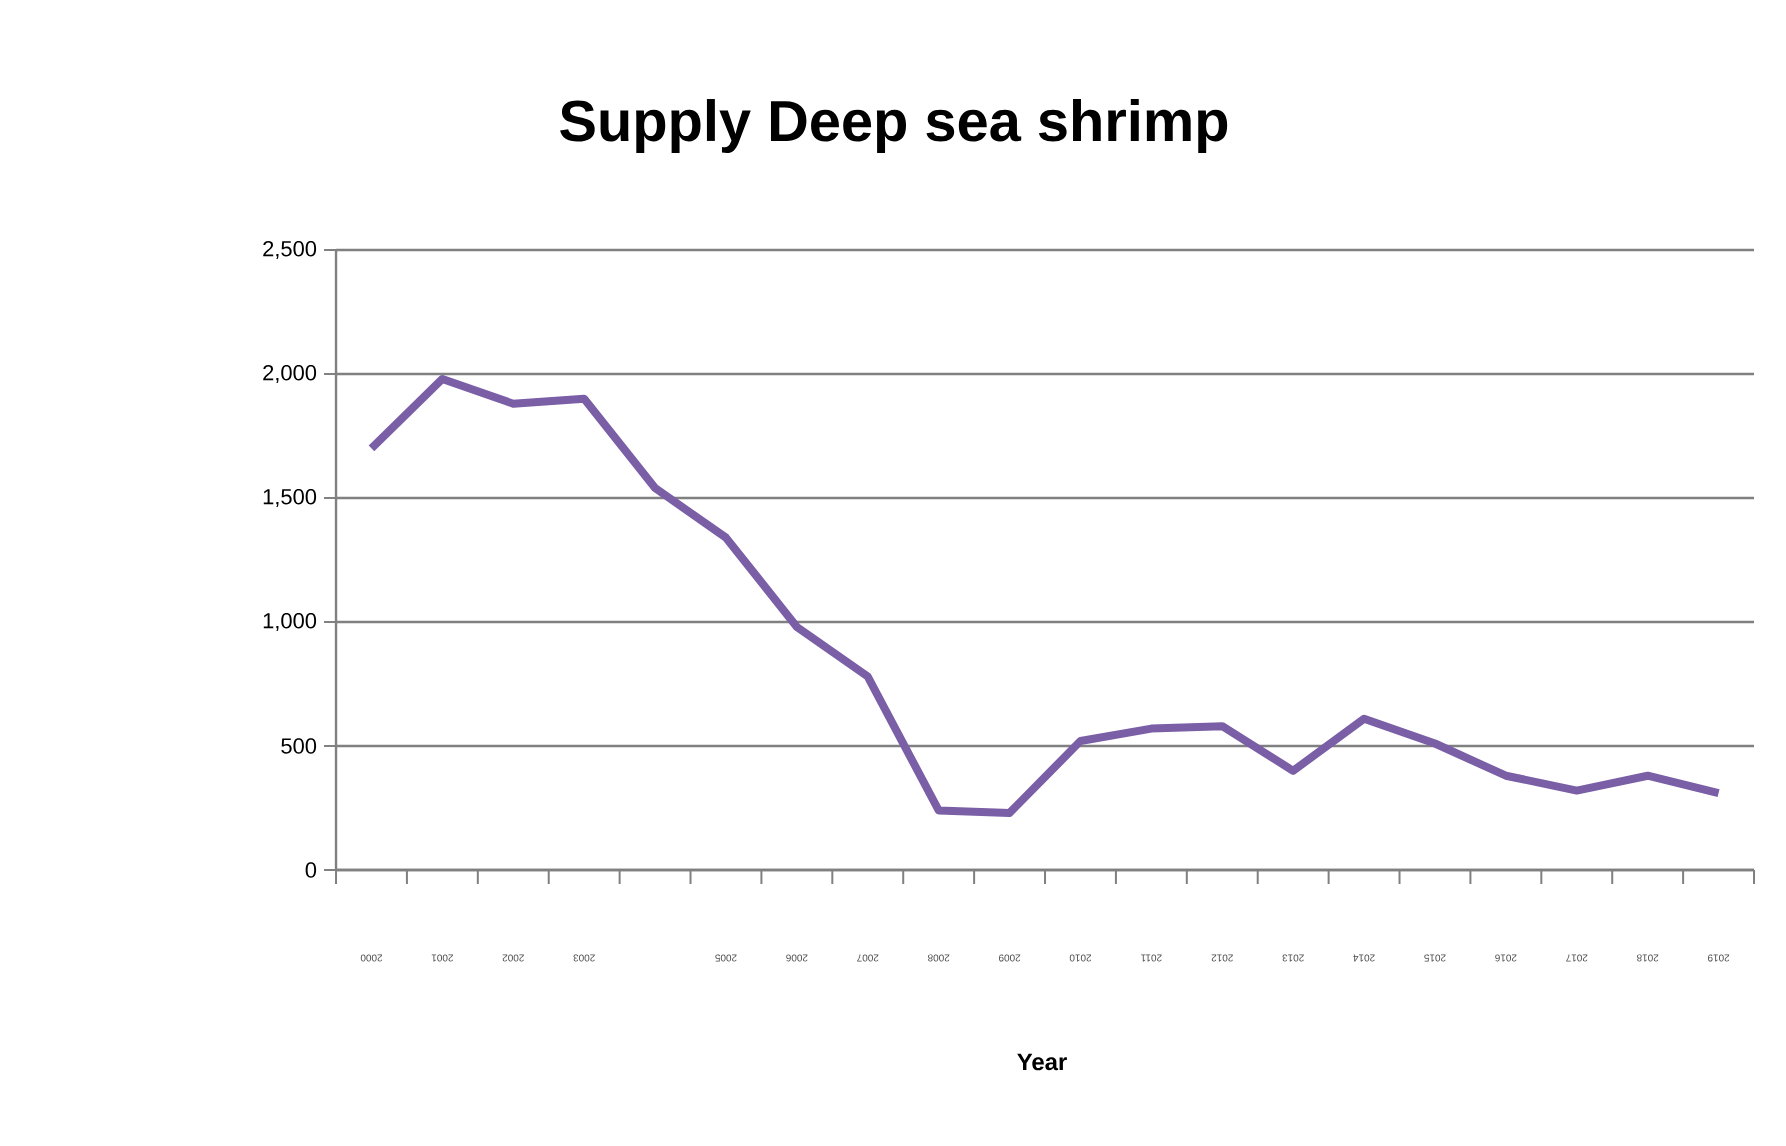  What do you see at coordinates (894, 126) in the screenshot?
I see `chart-title: Supply Deep sea shrimp` at bounding box center [894, 126].